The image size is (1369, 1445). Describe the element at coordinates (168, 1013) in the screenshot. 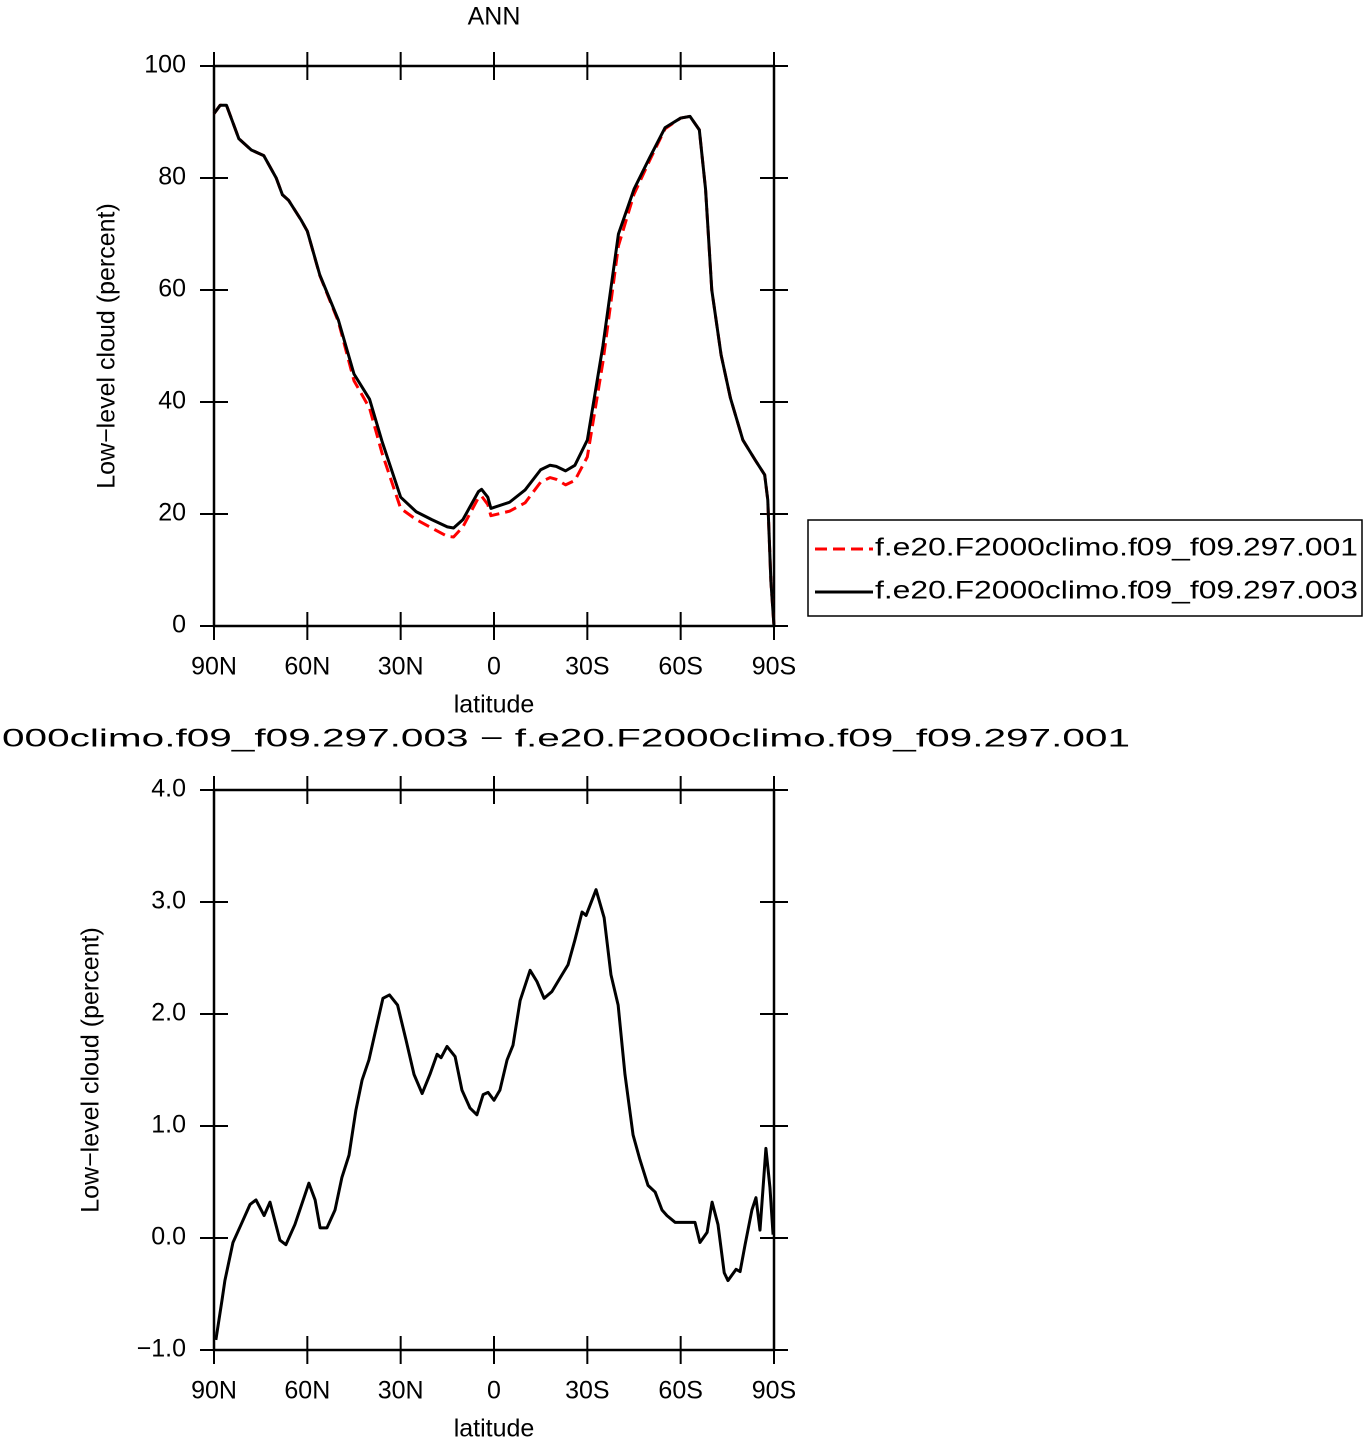

I see `y-tick-label: 2.0` at that location.